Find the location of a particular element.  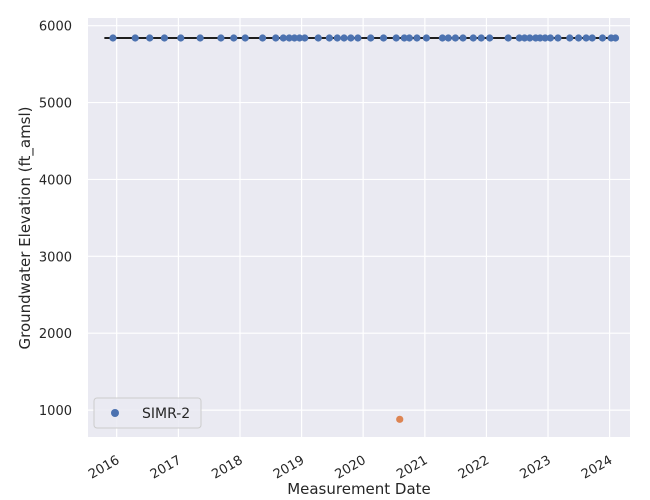

y-tick-label: 5000 is located at coordinates (55, 104).